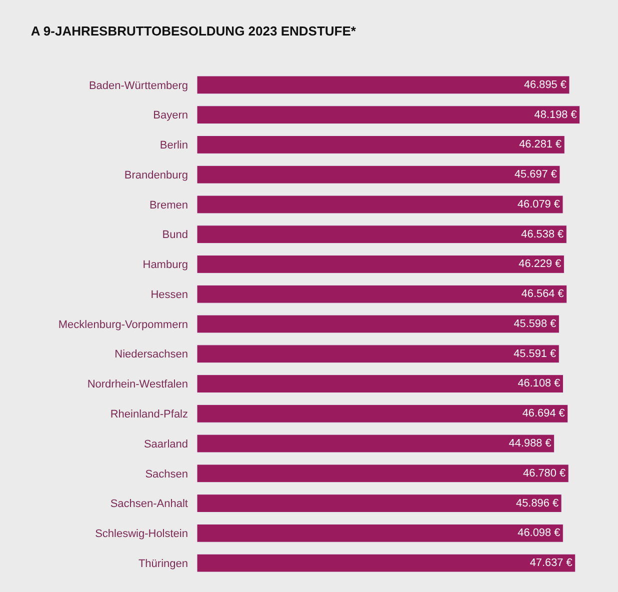 This screenshot has width=618, height=592. What do you see at coordinates (535, 174) in the screenshot?
I see `data-label: 45.697 €` at bounding box center [535, 174].